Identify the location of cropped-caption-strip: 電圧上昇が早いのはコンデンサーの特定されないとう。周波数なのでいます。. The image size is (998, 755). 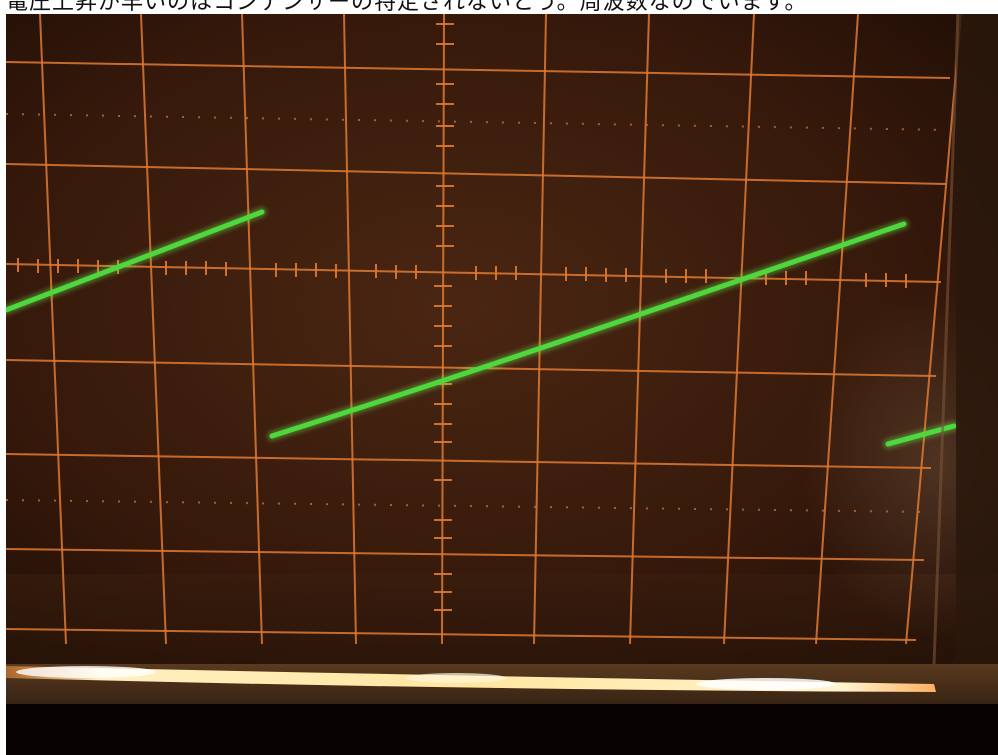
(499, 7).